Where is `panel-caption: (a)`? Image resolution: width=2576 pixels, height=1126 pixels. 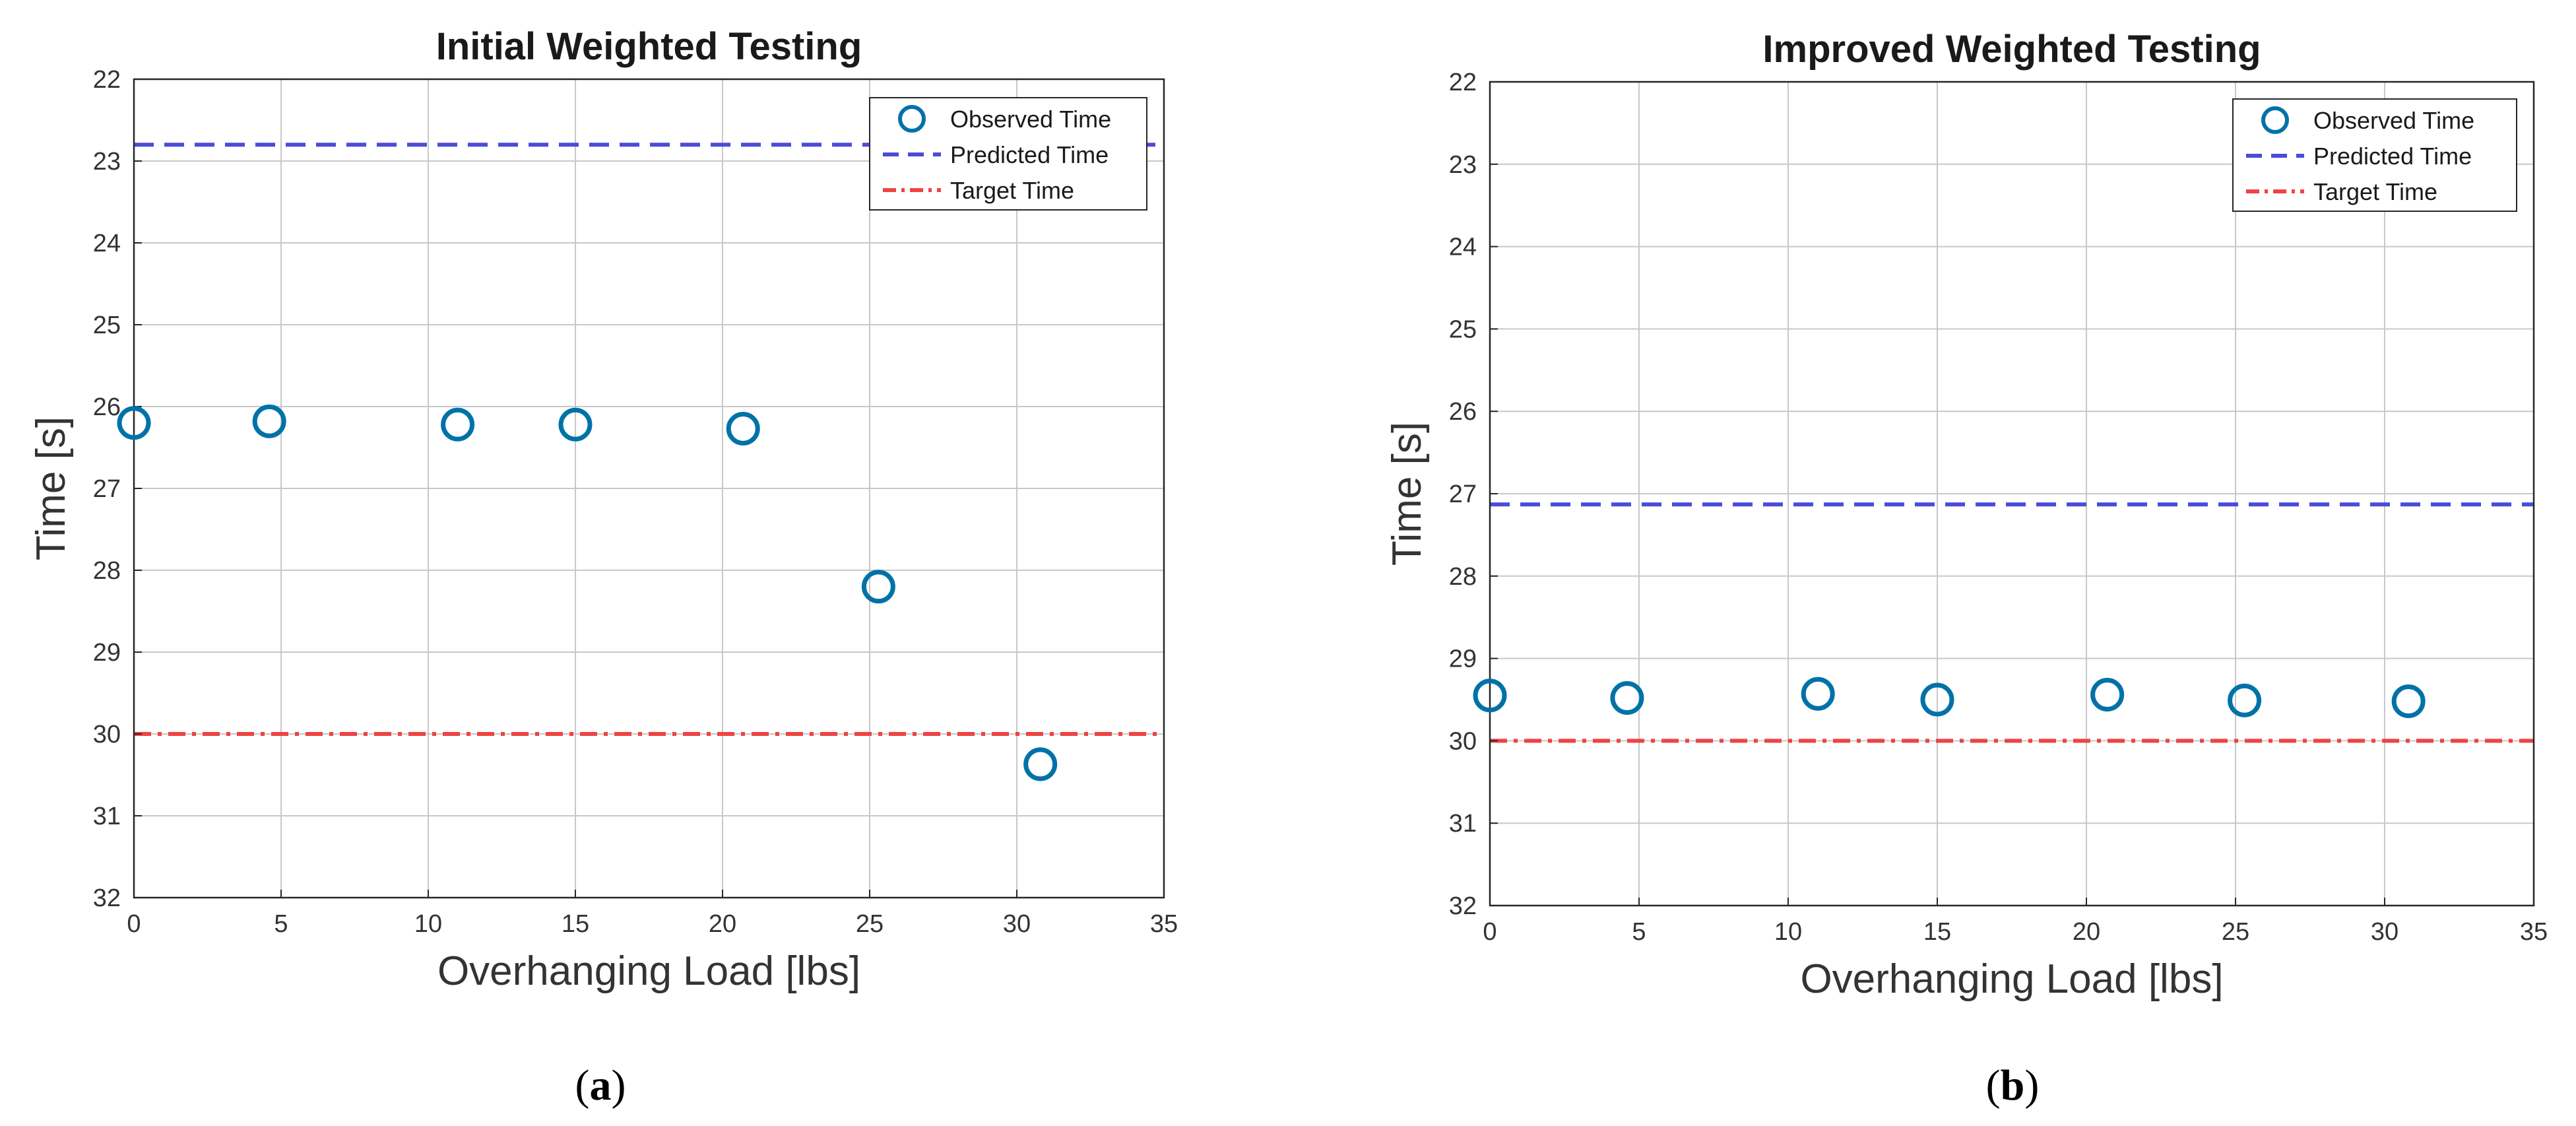
panel-caption: (a) is located at coordinates (600, 1085).